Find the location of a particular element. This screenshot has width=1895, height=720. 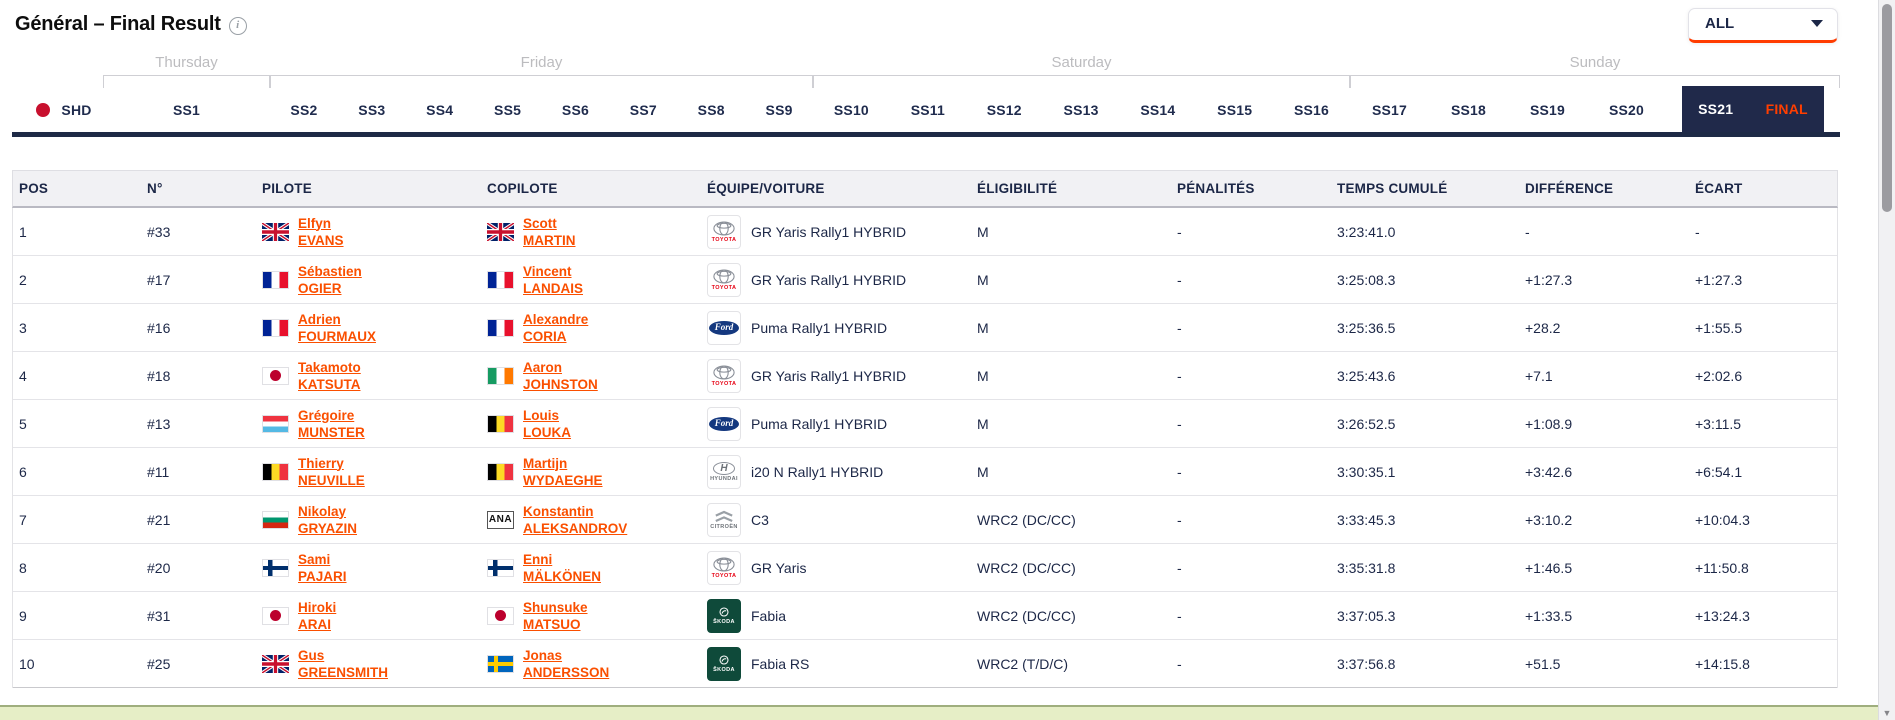

tab-ss10: SS10 is located at coordinates (851, 110).